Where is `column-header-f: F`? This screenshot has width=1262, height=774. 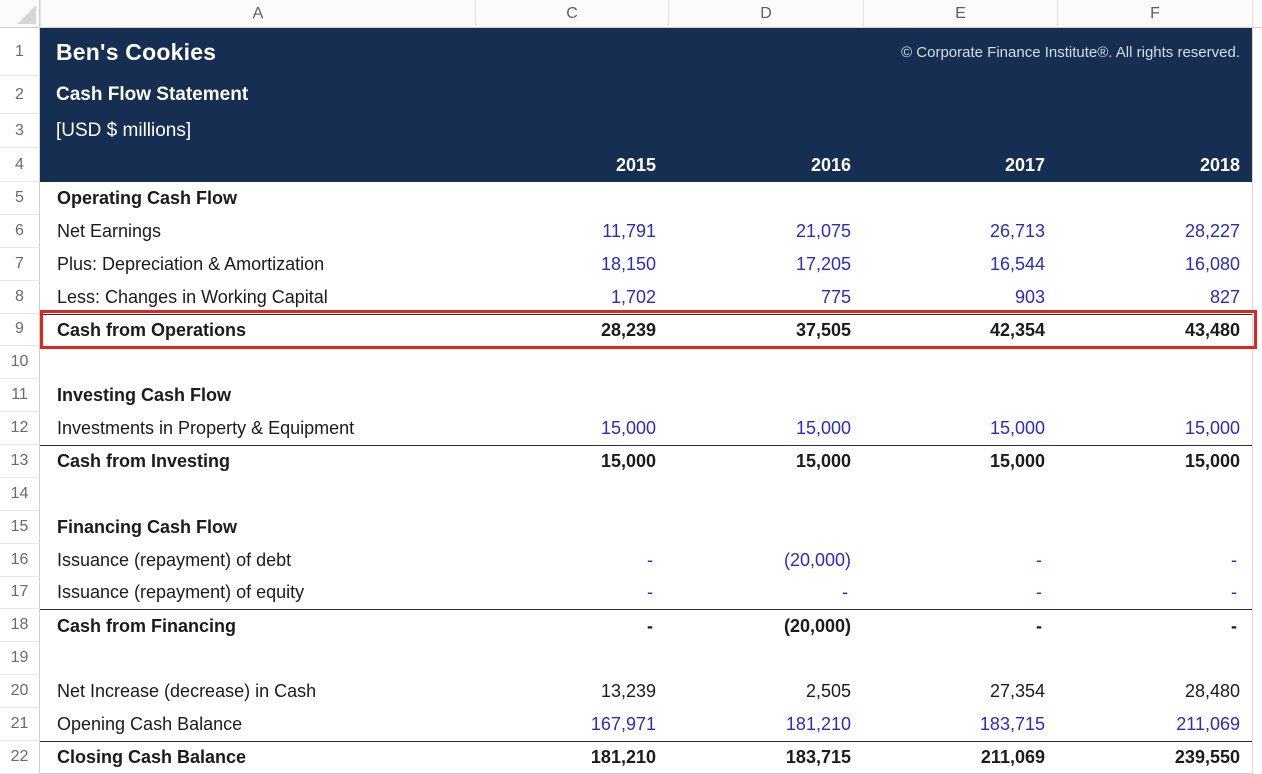
column-header-f: F is located at coordinates (1154, 14).